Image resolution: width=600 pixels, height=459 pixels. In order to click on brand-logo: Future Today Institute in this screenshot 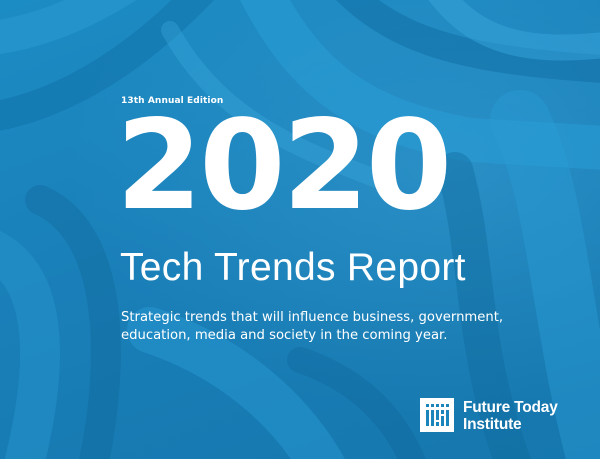, I will do `click(505, 418)`.